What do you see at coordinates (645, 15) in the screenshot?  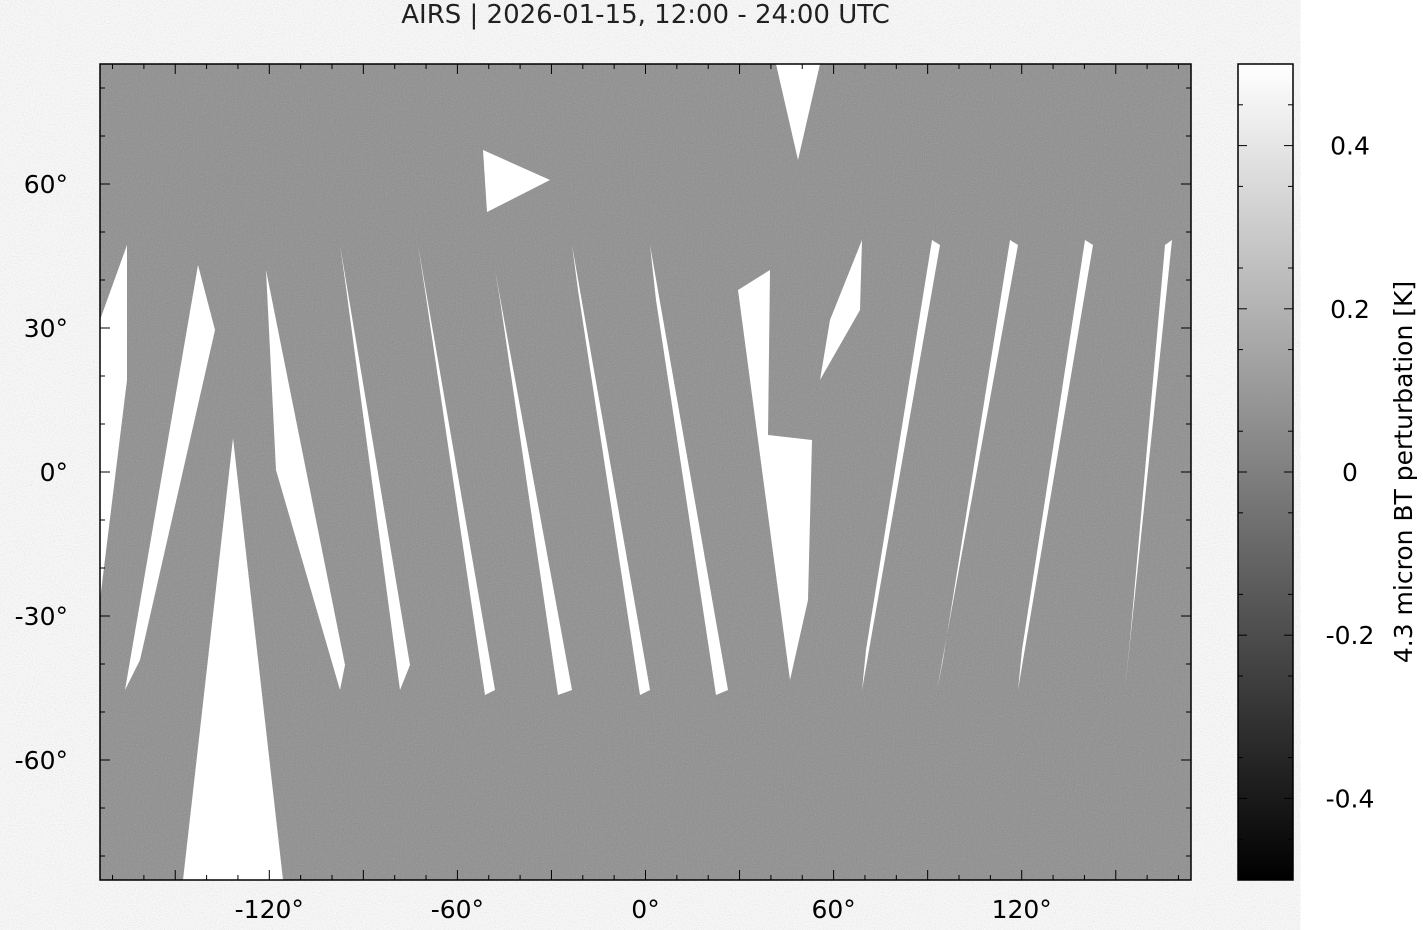 I see `map-title: AIRS | 2026-01-15, 12:00 - 24:00 UTC` at bounding box center [645, 15].